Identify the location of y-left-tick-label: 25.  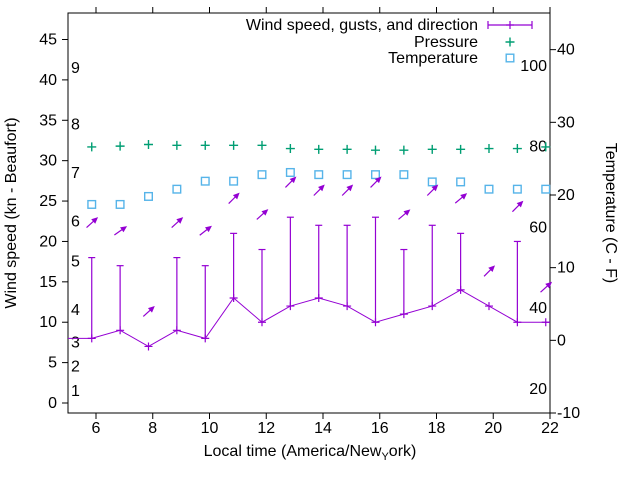
(48, 201).